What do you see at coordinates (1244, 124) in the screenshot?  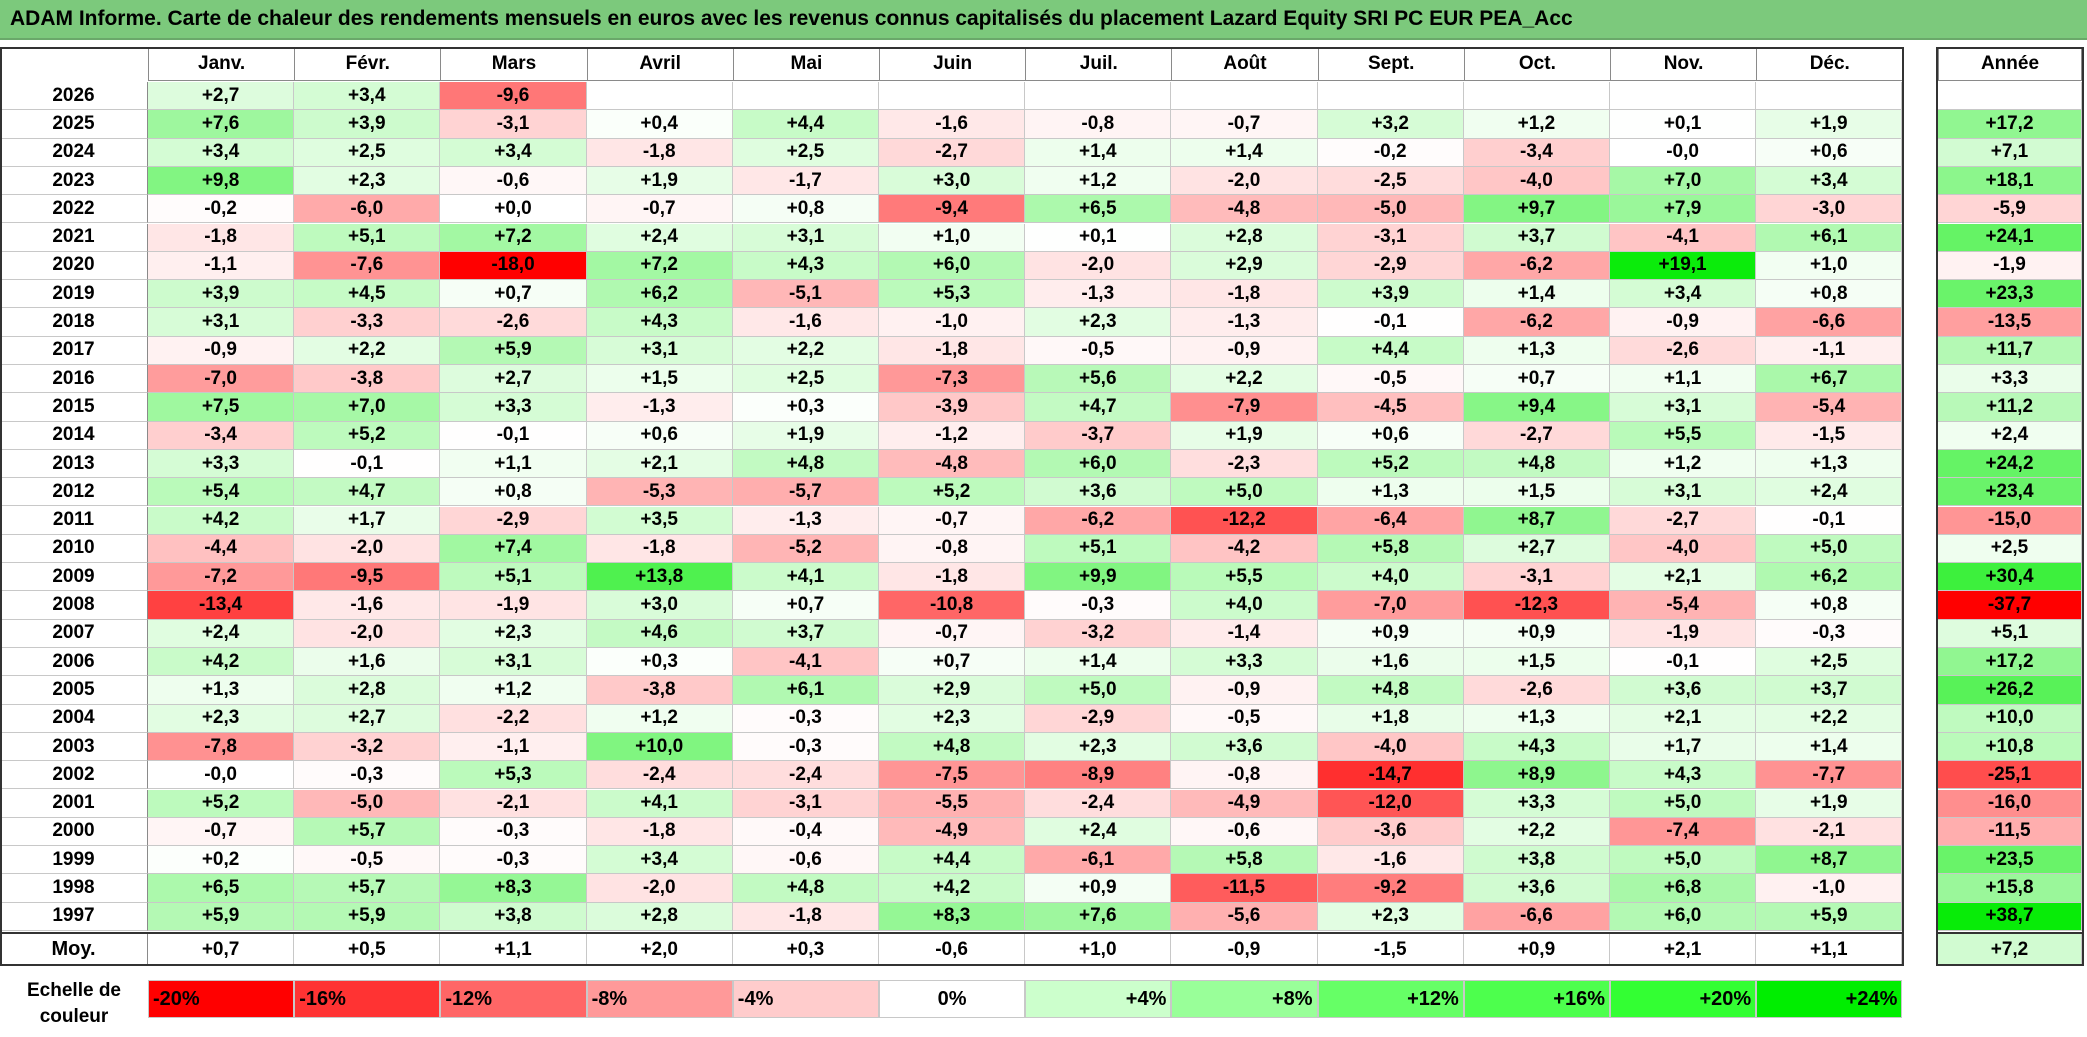 I see `heatmap-cell: -0,7` at bounding box center [1244, 124].